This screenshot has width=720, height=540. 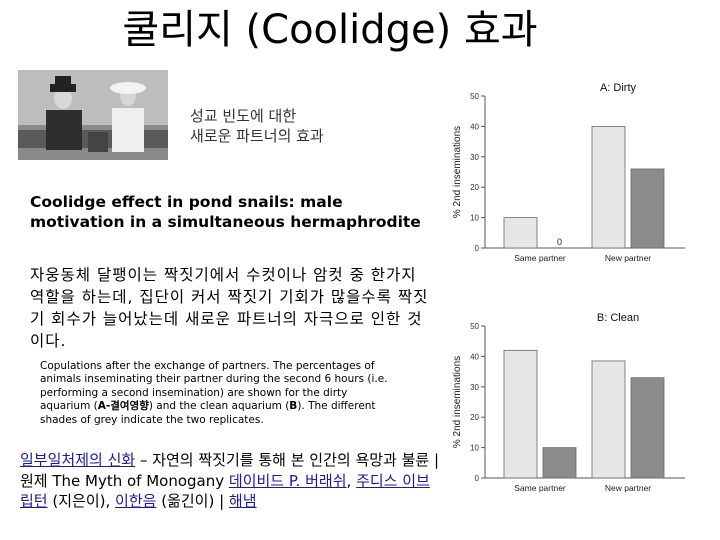 I want to click on bar-value-label: 0, so click(x=559, y=242).